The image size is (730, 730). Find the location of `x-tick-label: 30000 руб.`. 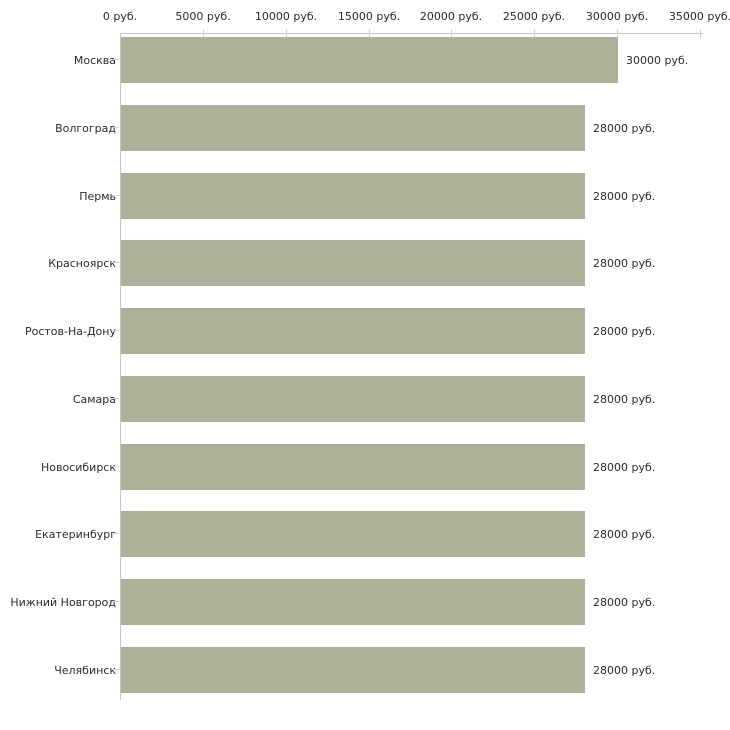

x-tick-label: 30000 руб. is located at coordinates (617, 16).